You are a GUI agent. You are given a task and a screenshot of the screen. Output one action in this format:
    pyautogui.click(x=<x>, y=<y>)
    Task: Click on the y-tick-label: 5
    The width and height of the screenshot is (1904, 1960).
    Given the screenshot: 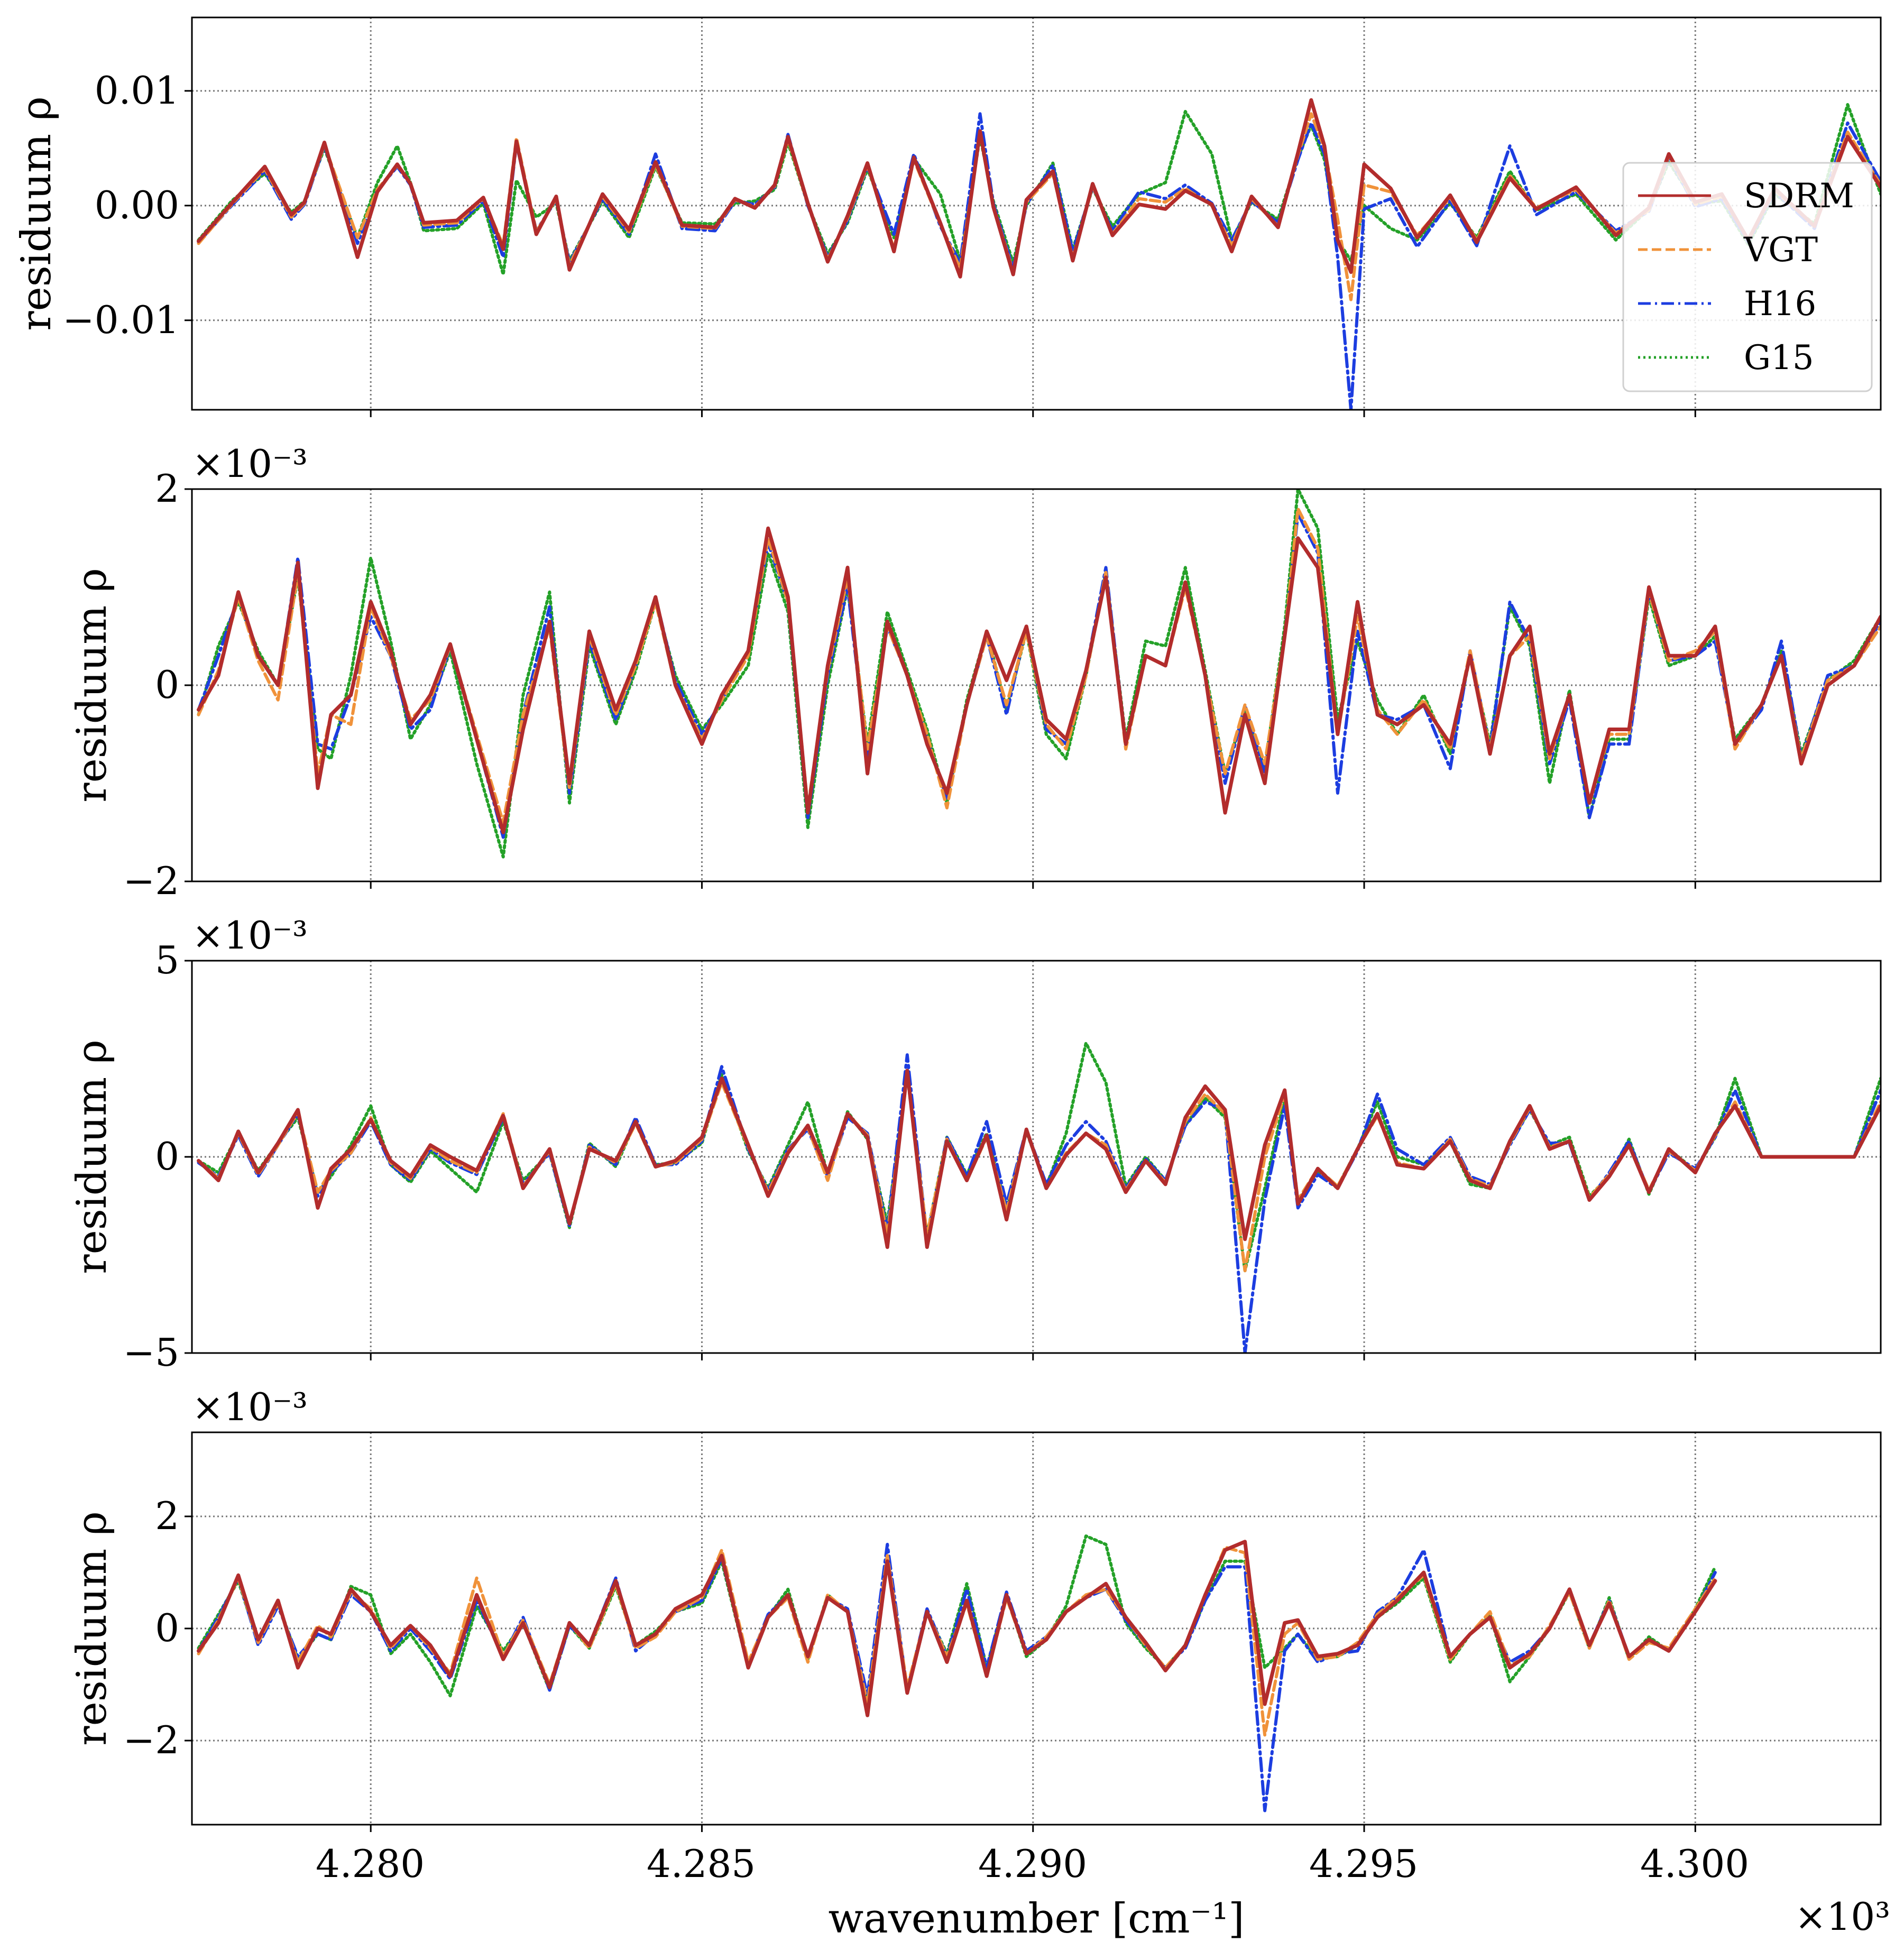 What is the action you would take?
    pyautogui.click(x=167, y=960)
    